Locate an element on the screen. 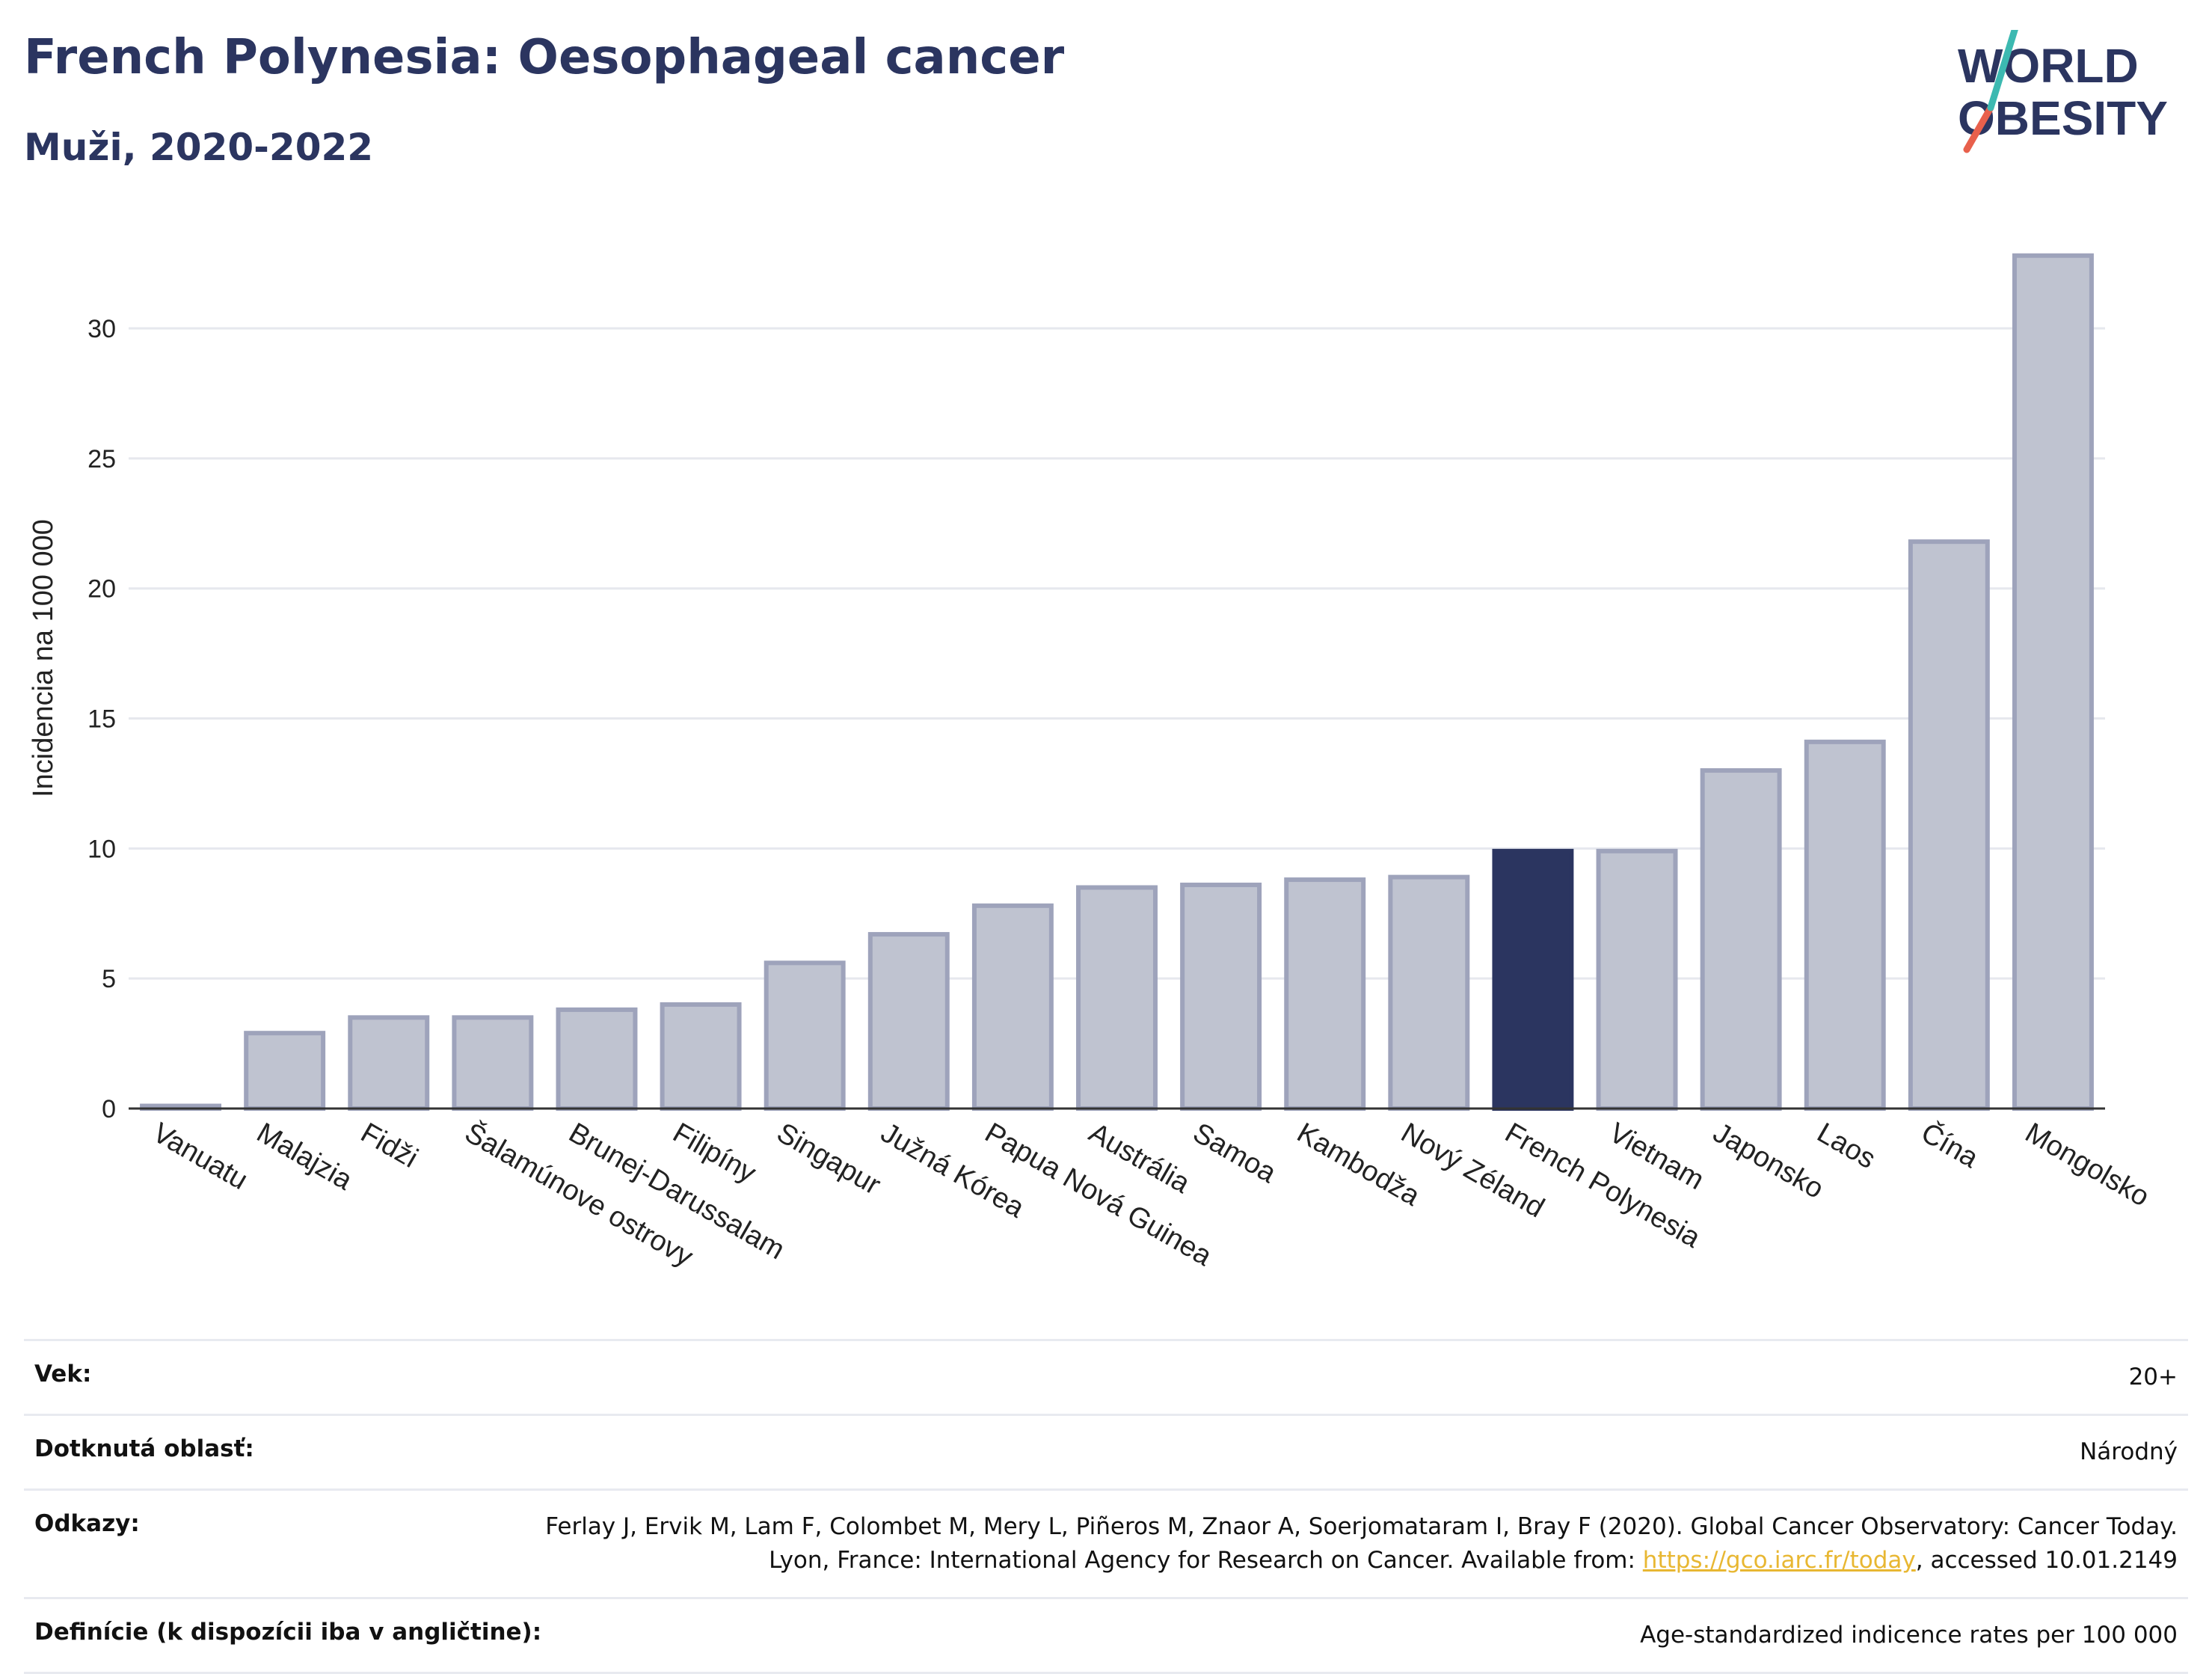 The image size is (2212, 1674). meta-row-area: Dotknutá oblasť: Národný is located at coordinates (1106, 1451).